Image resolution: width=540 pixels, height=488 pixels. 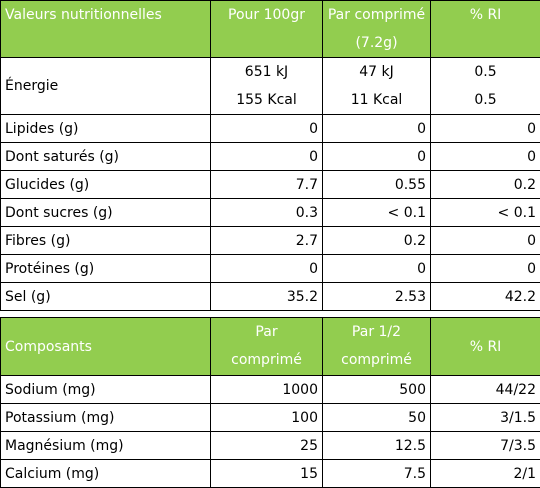 What do you see at coordinates (377, 418) in the screenshot?
I see `component-cell-perHalf: 50` at bounding box center [377, 418].